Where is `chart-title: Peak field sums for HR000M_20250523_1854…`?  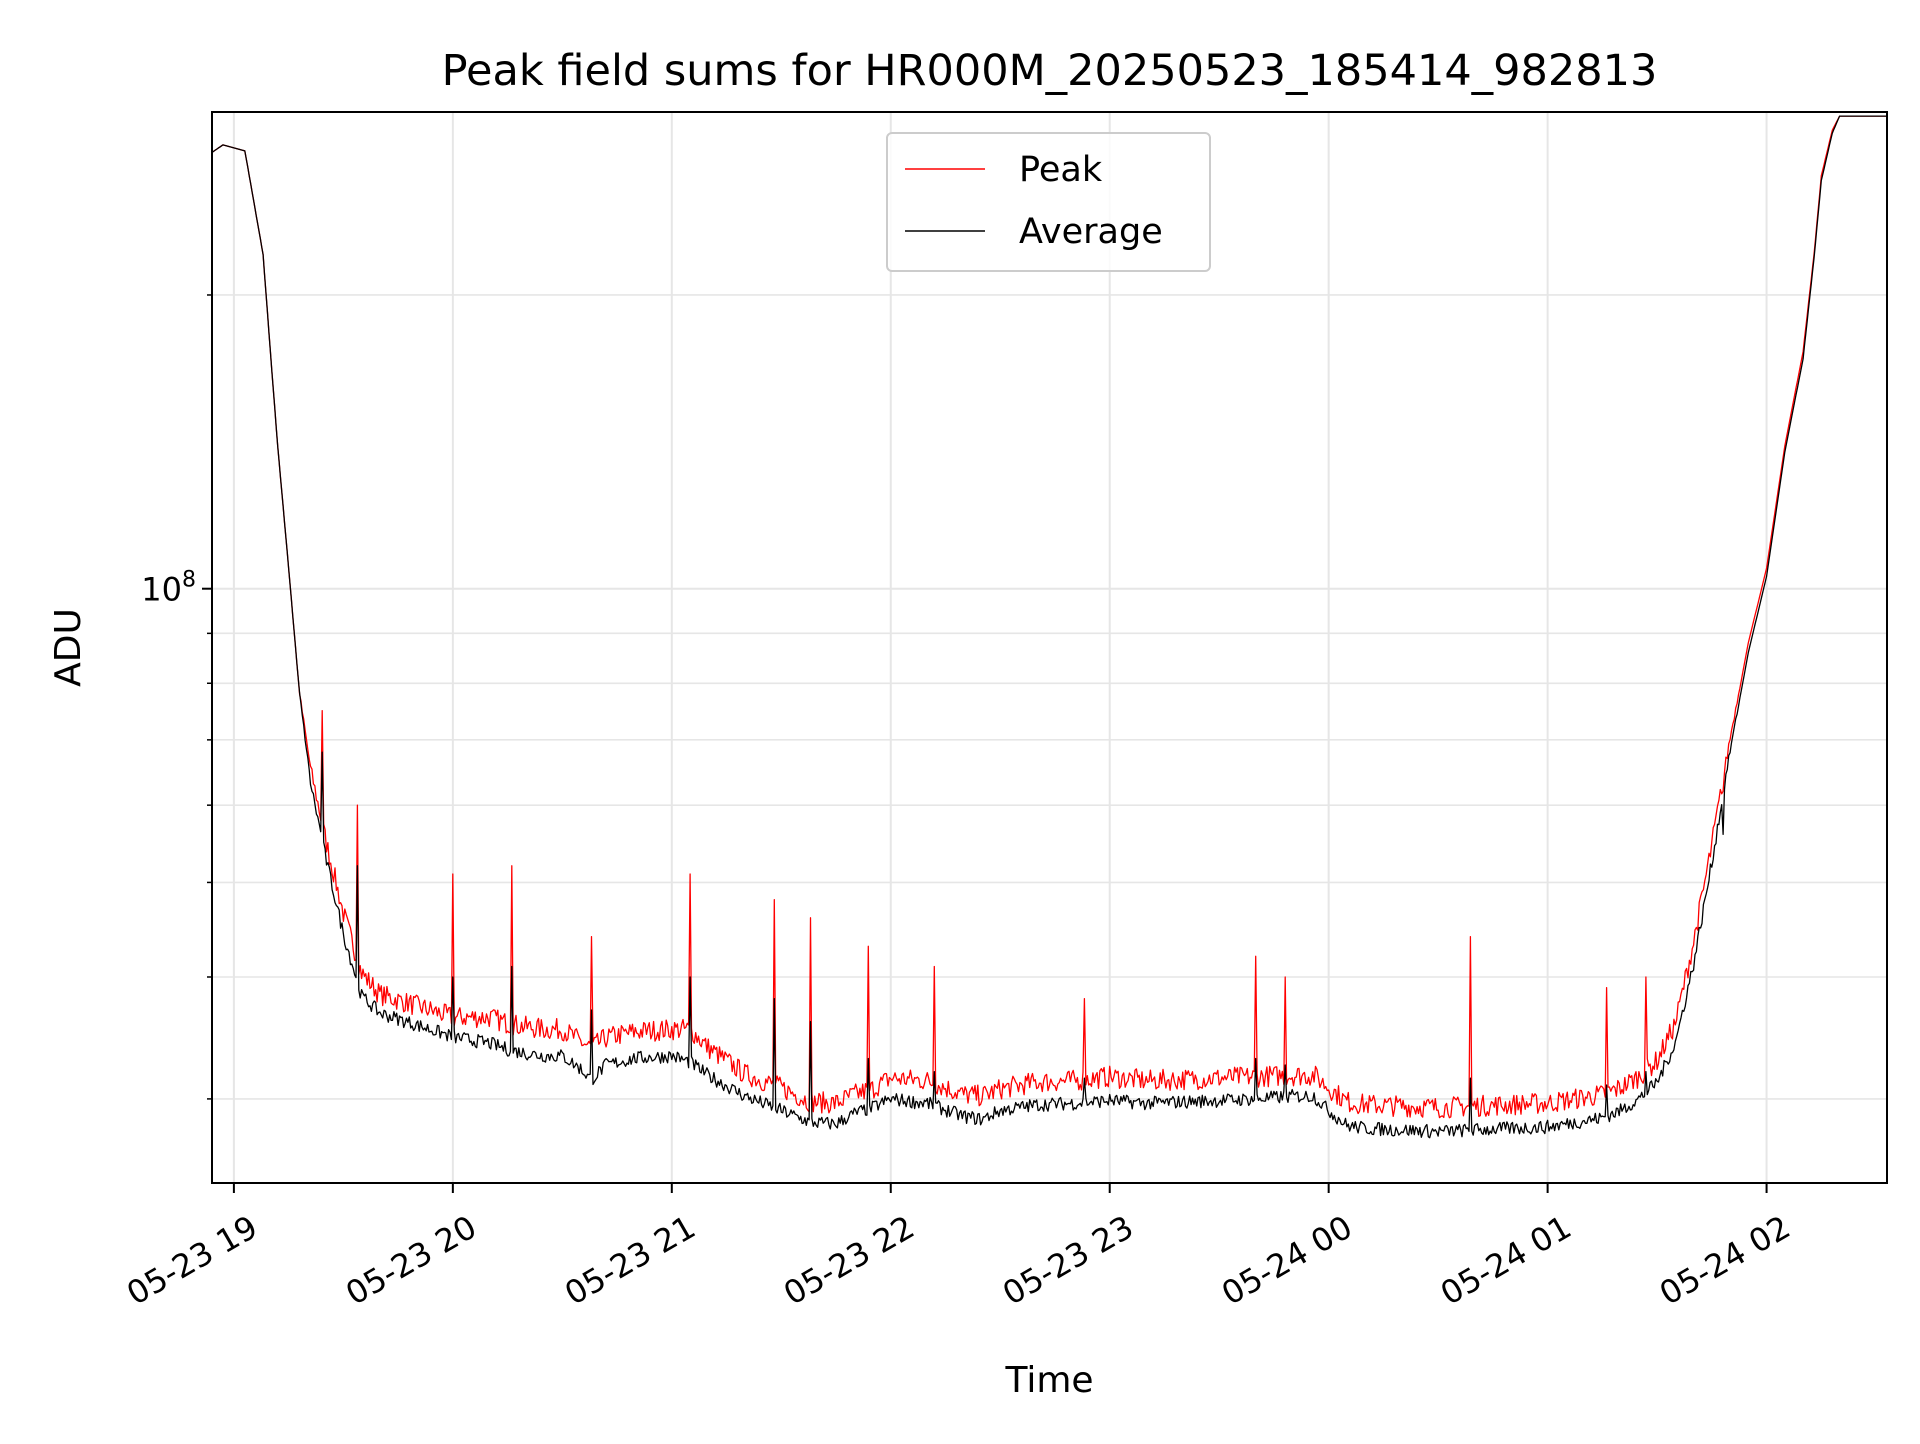
chart-title: Peak field sums for HR000M_20250523_1854… is located at coordinates (1050, 71).